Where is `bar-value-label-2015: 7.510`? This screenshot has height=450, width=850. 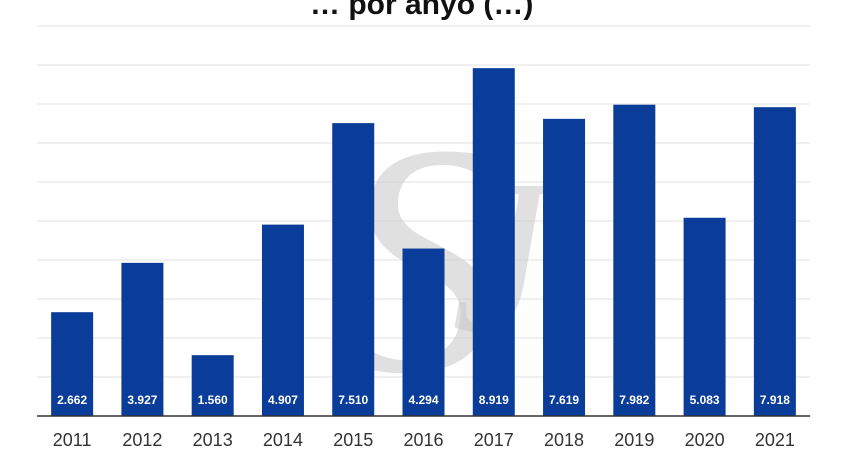 bar-value-label-2015: 7.510 is located at coordinates (353, 400).